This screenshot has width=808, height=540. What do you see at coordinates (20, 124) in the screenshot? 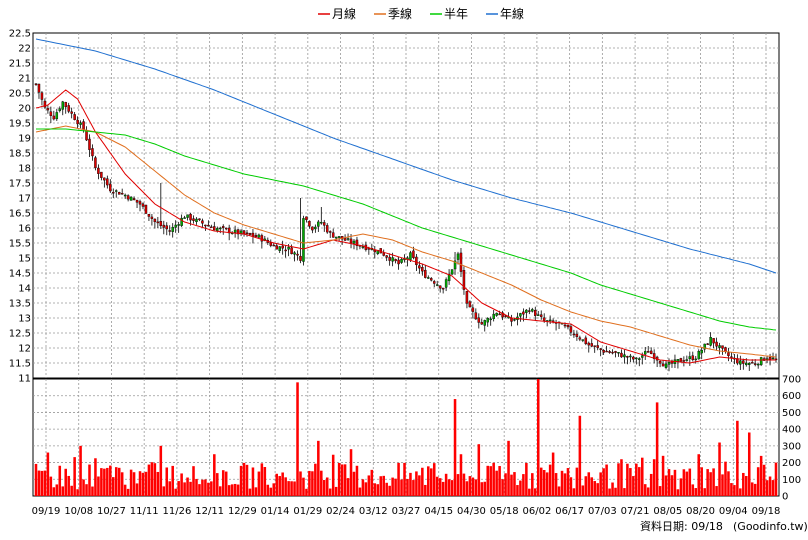
I see `price-tick-label: 19.5` at bounding box center [20, 124].